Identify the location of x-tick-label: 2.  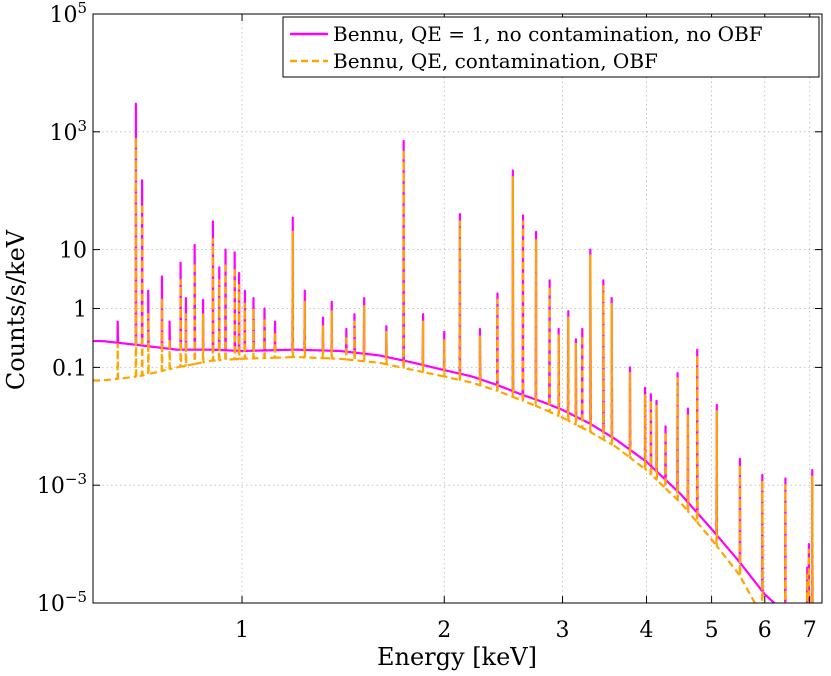
(444, 630).